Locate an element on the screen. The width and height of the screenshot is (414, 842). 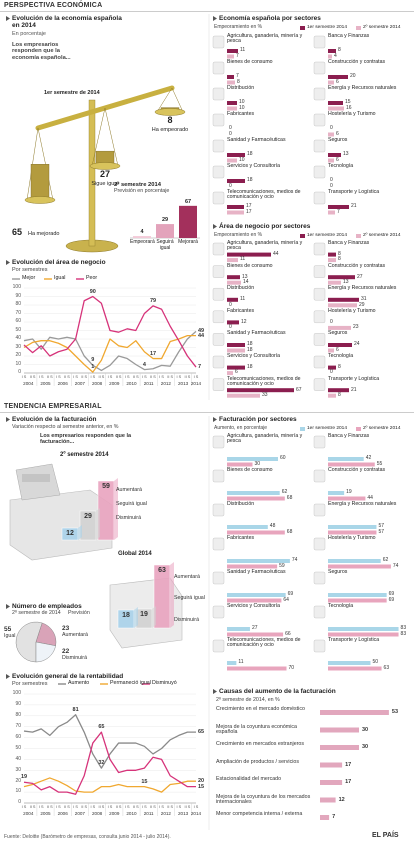
scale-pan is located at coordinates (170, 112).